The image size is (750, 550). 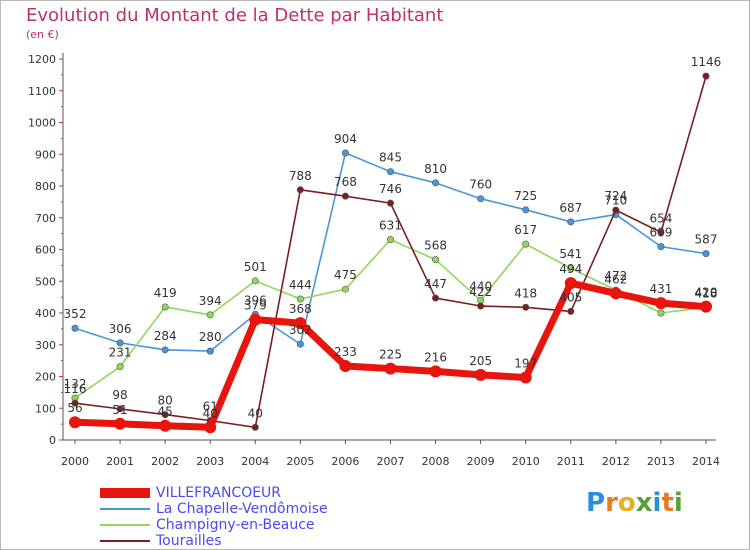 I want to click on data-label-champigny-en-beauce: 617, so click(x=525, y=230).